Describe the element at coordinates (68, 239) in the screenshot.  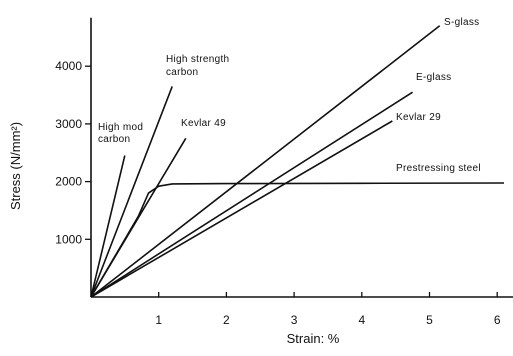
I see `y-tick-label: 1000` at that location.